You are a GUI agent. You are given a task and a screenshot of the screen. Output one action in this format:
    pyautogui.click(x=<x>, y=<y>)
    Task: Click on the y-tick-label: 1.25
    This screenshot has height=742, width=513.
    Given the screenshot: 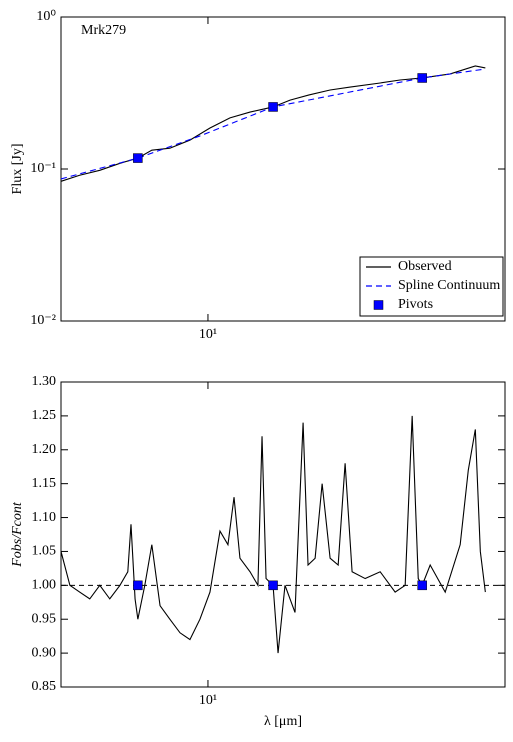 What is the action you would take?
    pyautogui.click(x=44, y=415)
    